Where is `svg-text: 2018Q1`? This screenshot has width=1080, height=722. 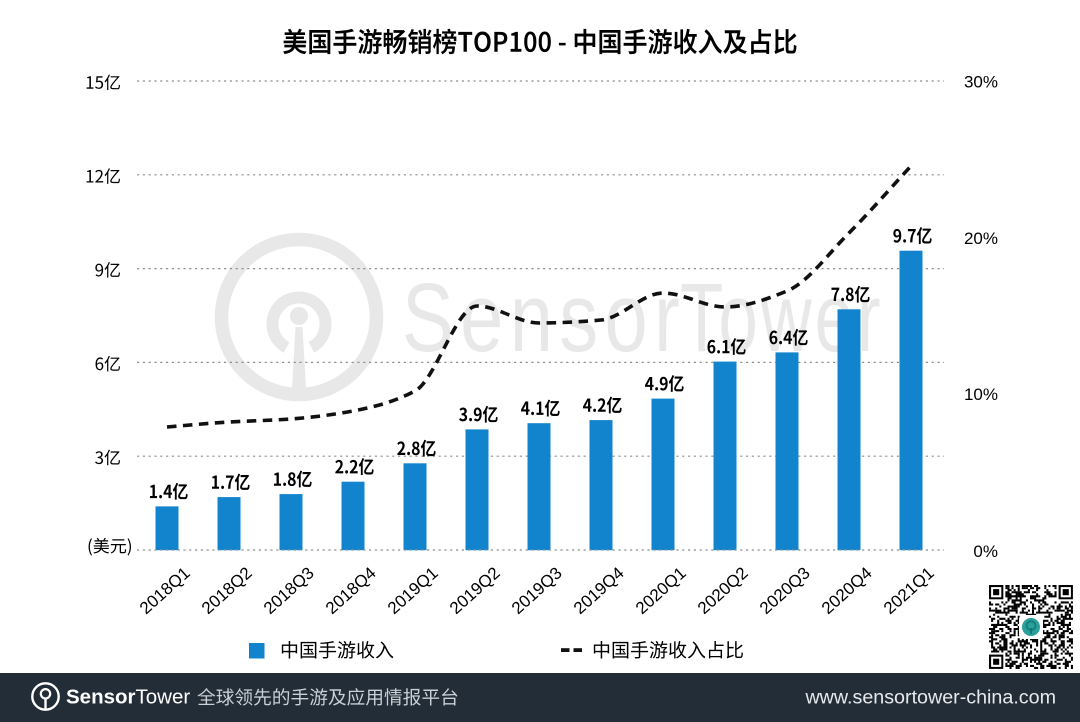 svg-text: 2018Q1 is located at coordinates (165, 590).